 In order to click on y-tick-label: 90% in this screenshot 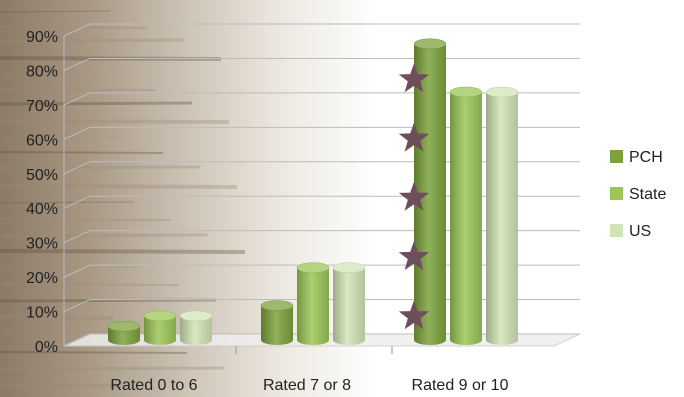, I will do `click(42, 37)`.